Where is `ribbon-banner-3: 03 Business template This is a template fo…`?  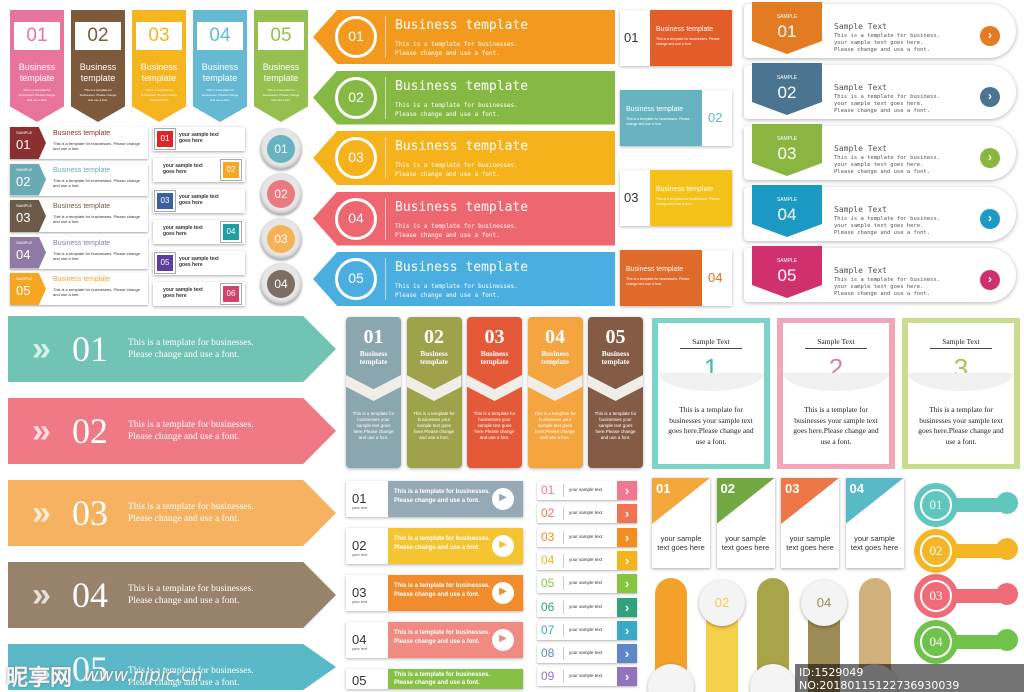 ribbon-banner-3: 03 Business template This is a template fo… is located at coordinates (464, 158).